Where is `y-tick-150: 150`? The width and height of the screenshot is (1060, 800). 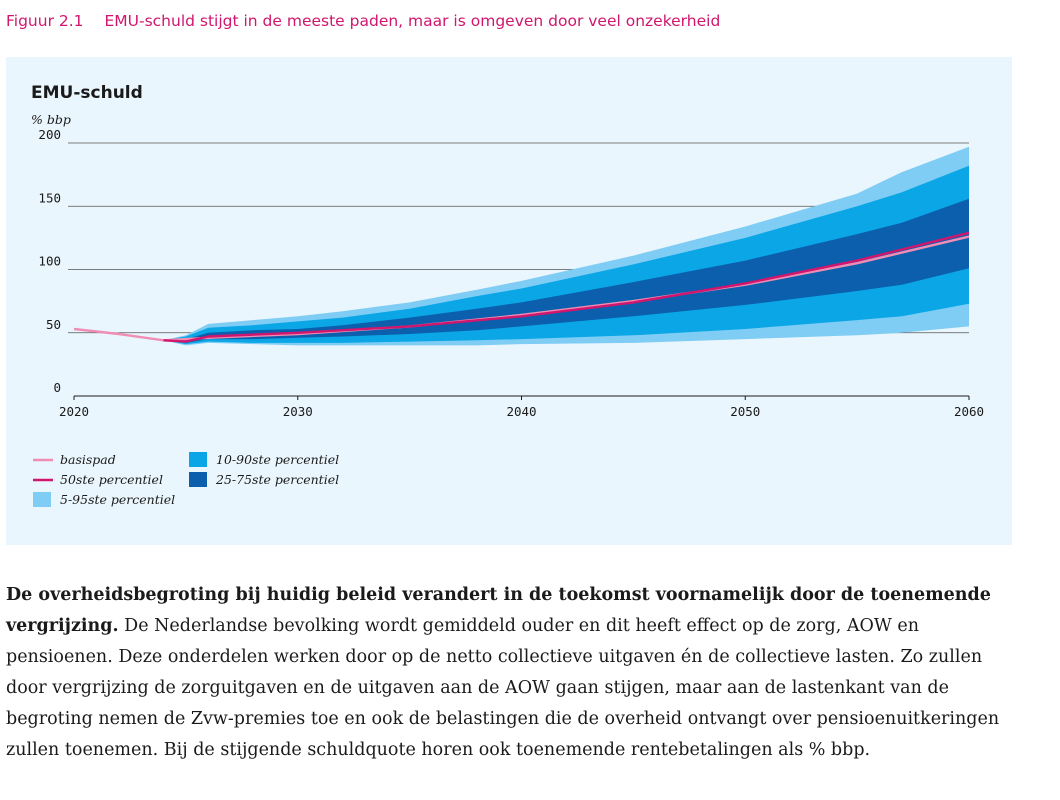
y-tick-150: 150 is located at coordinates (49, 197).